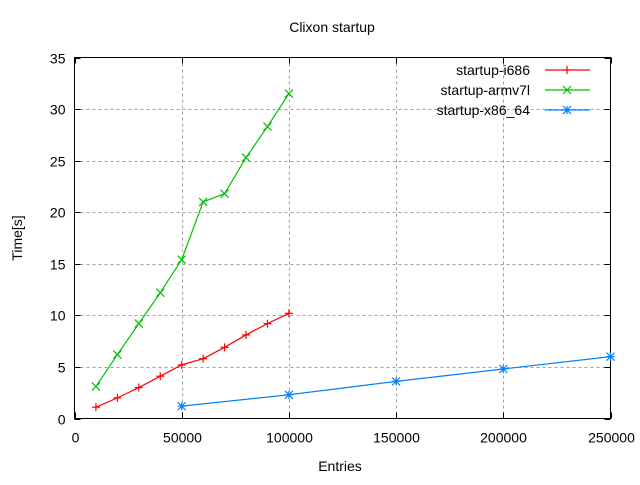  I want to click on series-startup-i686, so click(192, 360).